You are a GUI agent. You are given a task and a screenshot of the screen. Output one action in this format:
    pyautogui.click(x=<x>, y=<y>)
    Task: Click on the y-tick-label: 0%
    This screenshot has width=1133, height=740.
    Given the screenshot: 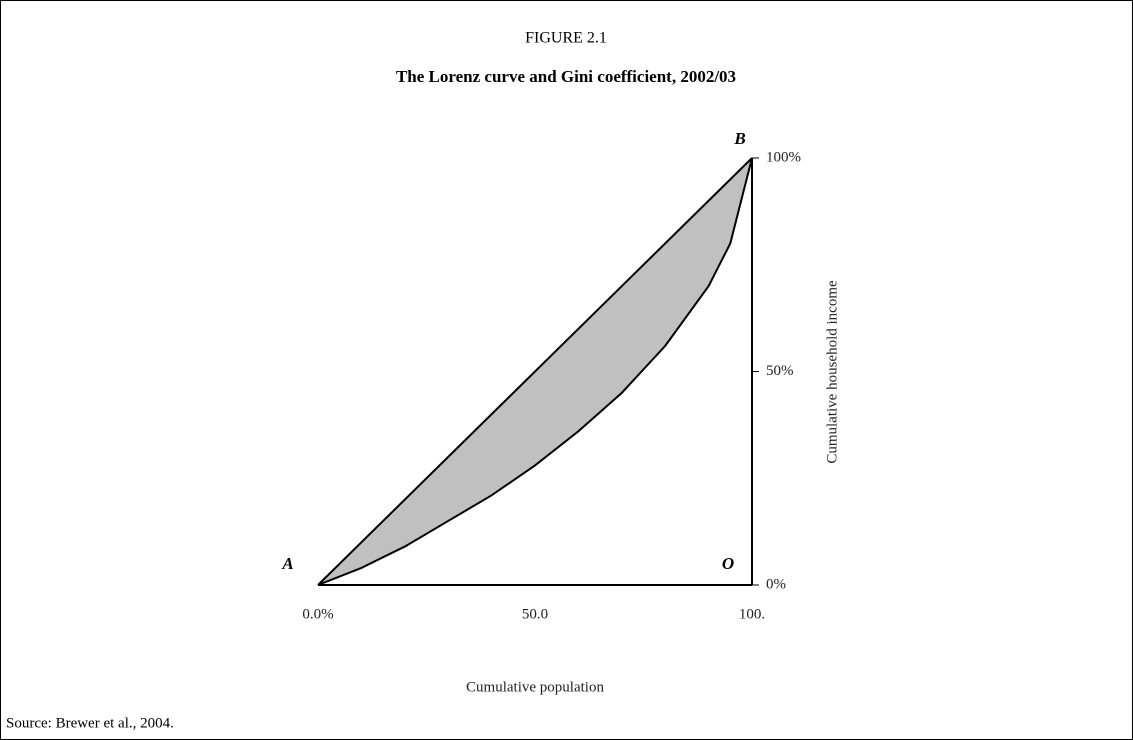 What is the action you would take?
    pyautogui.click(x=776, y=584)
    